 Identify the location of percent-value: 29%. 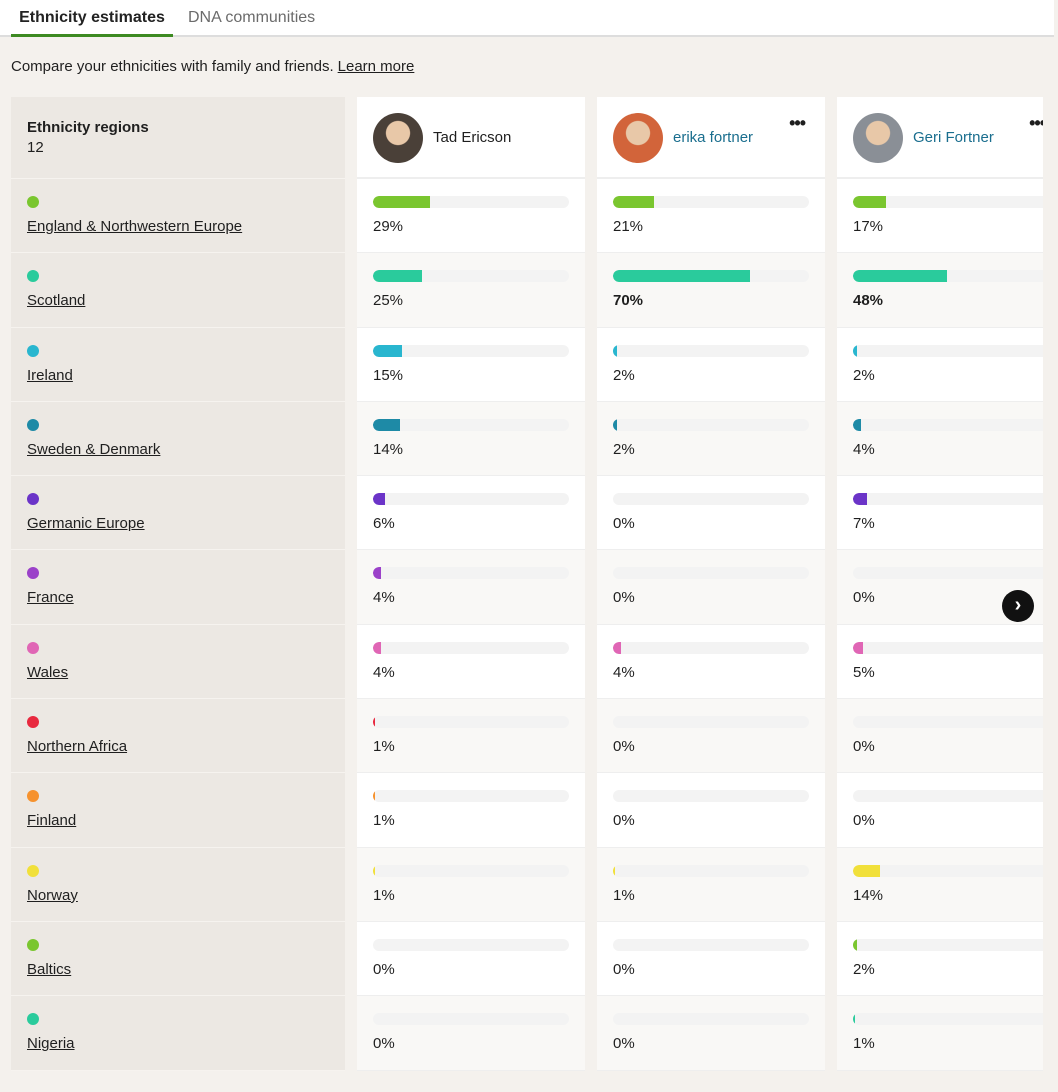
(388, 226).